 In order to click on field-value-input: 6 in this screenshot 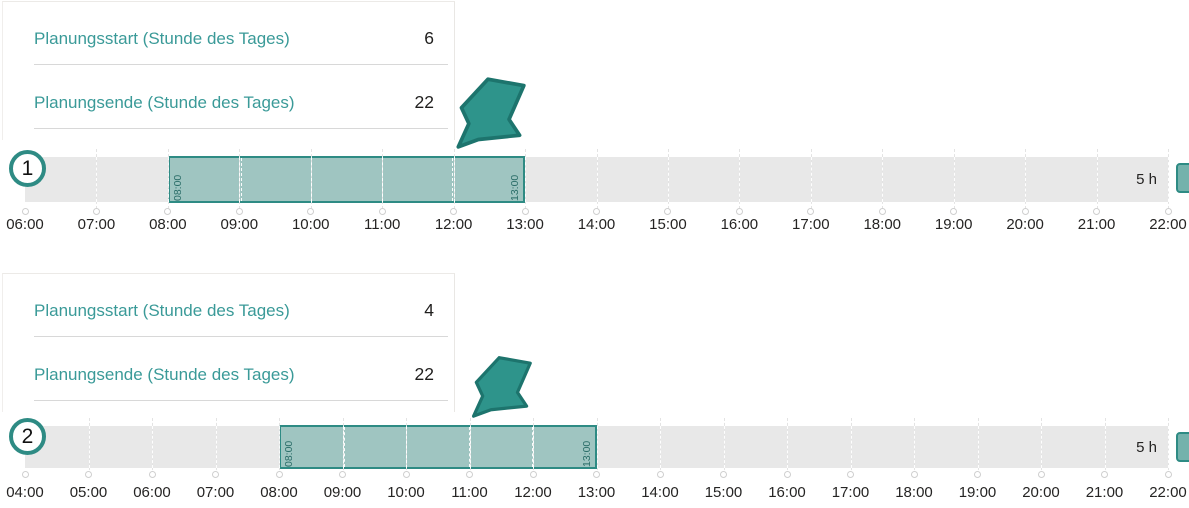, I will do `click(429, 38)`.